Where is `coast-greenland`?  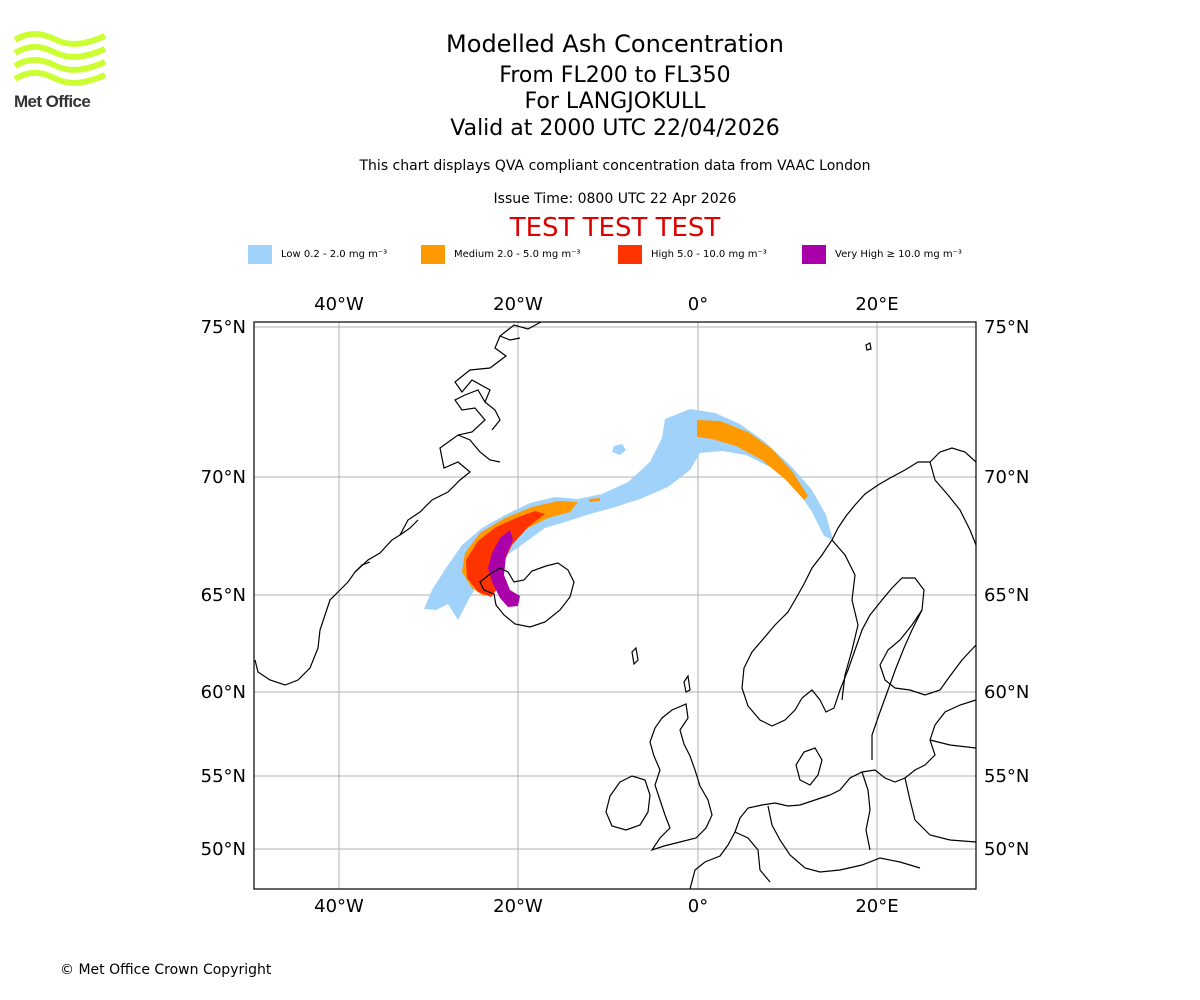
coast-greenland is located at coordinates (398, 503).